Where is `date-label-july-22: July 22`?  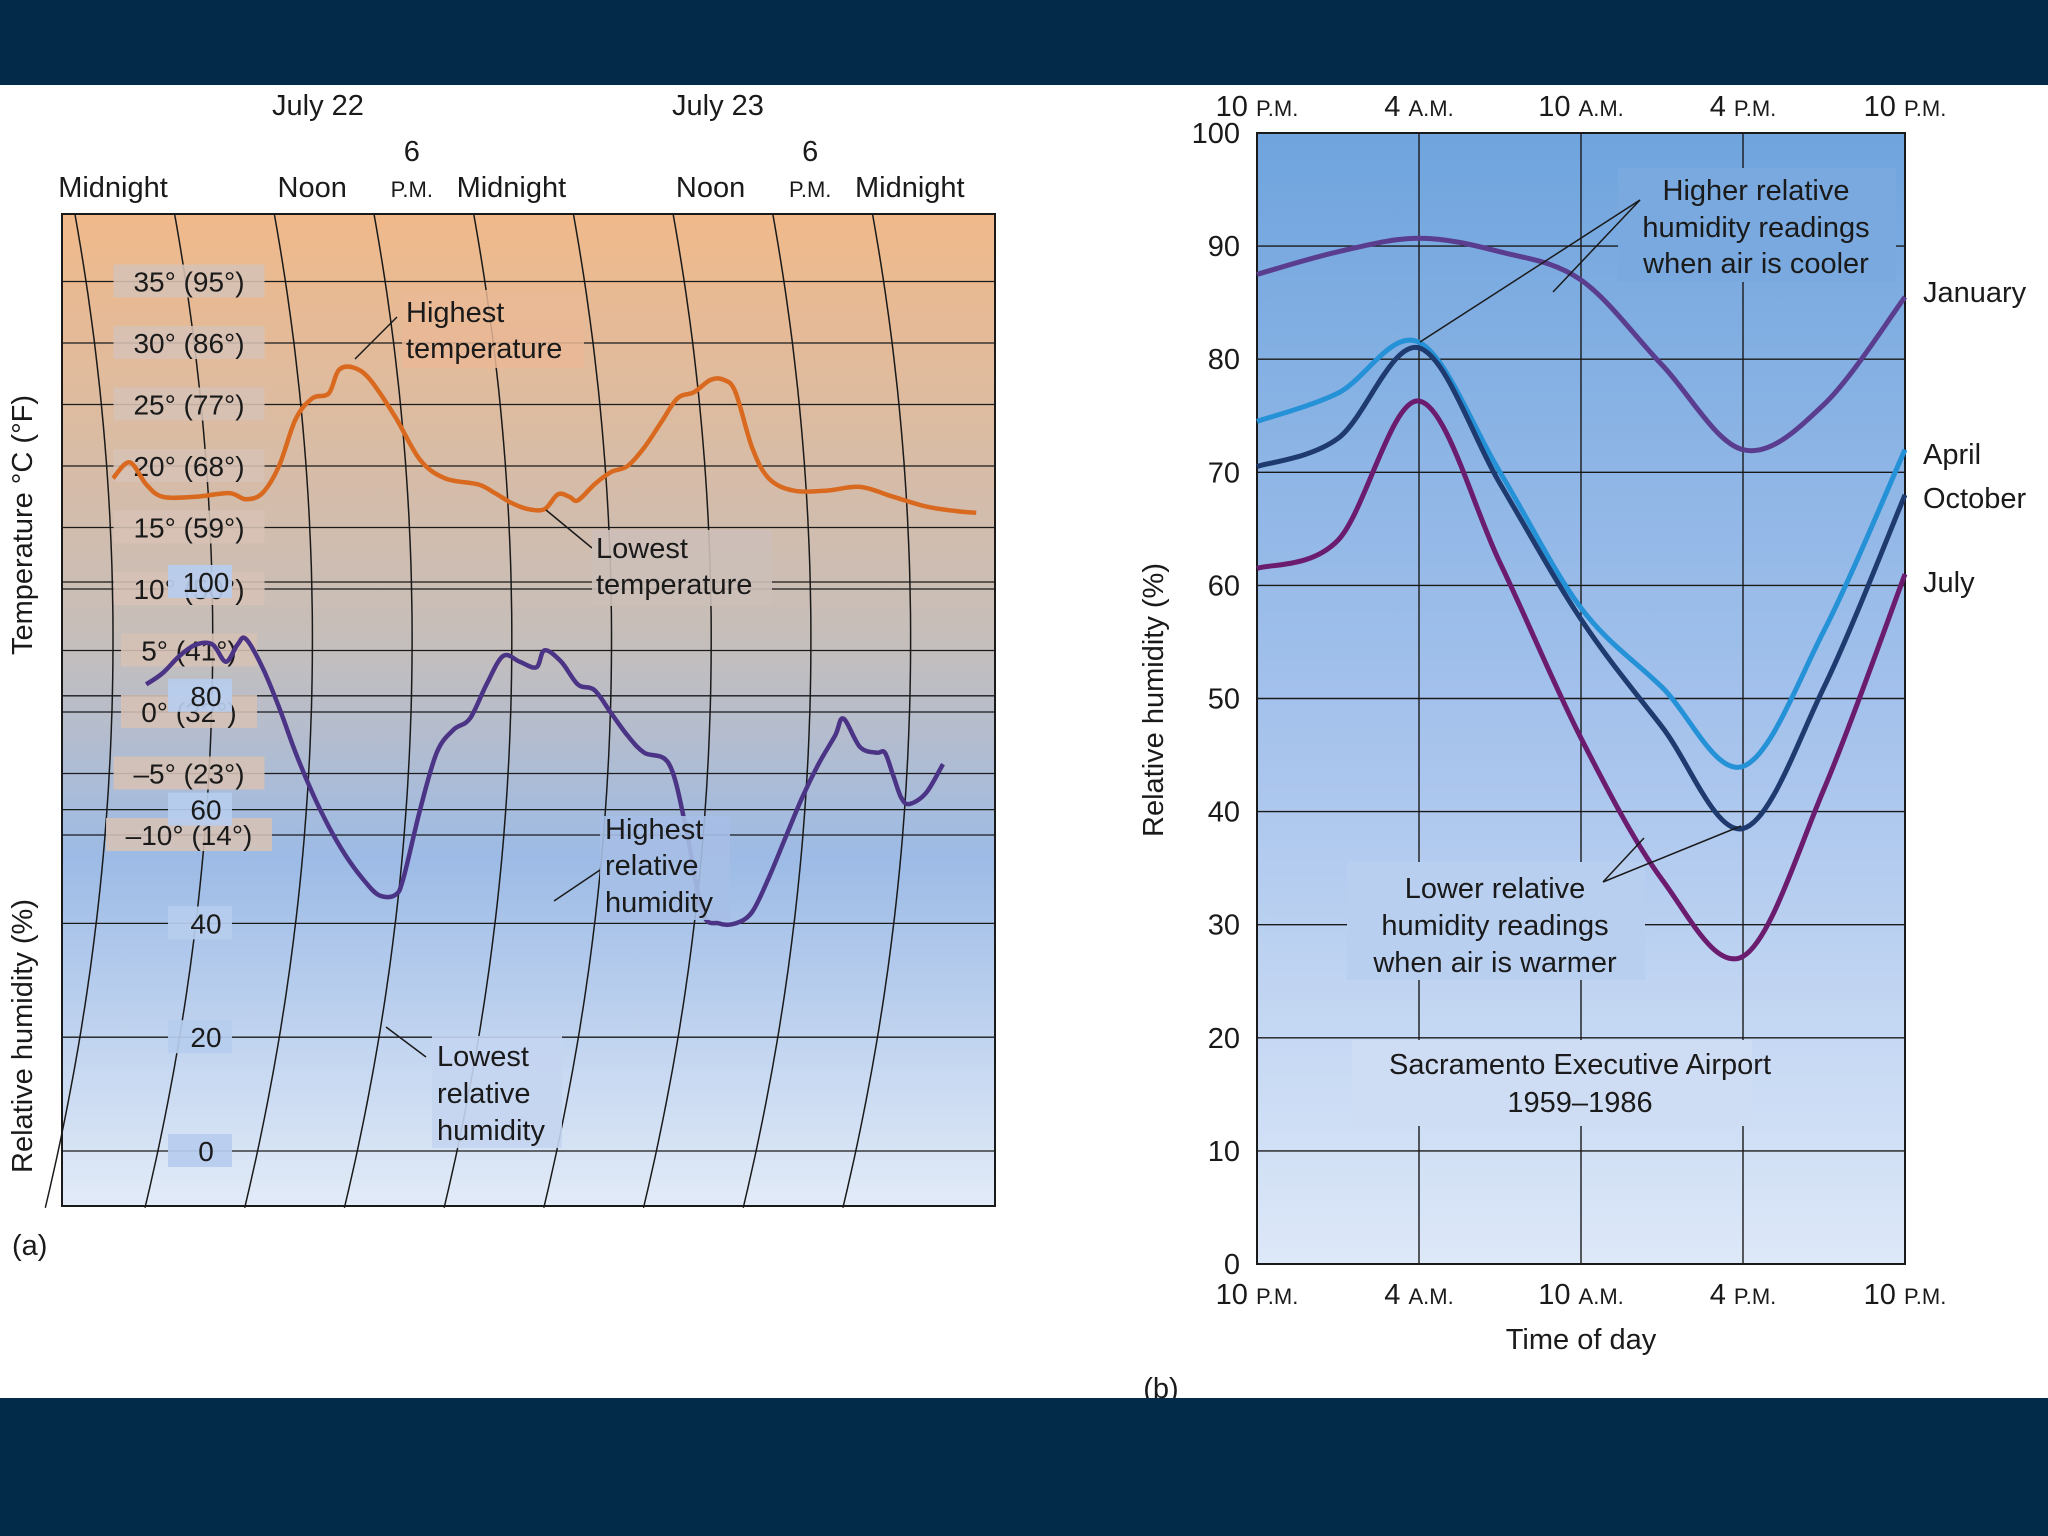
date-label-july-22: July 22 is located at coordinates (318, 106).